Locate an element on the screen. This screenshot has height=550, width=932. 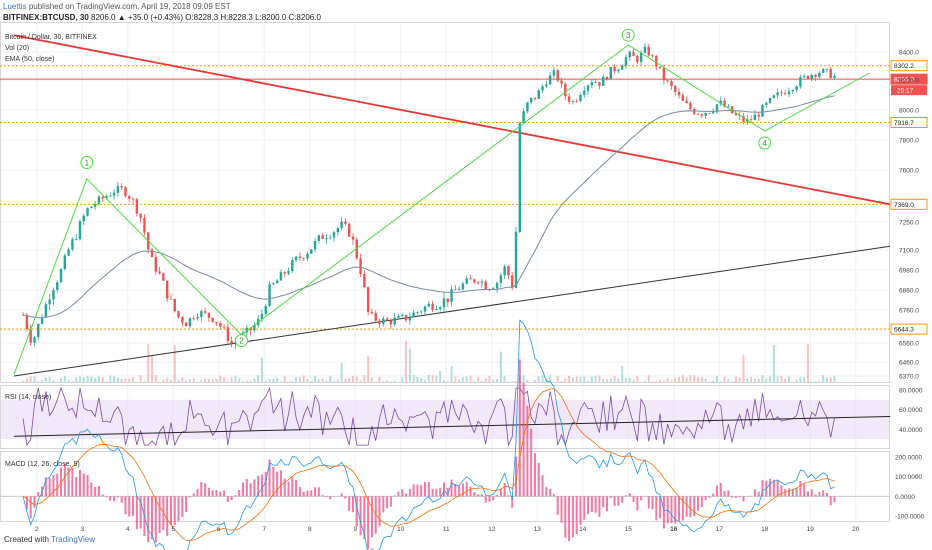
level-tag: 8302.2 is located at coordinates (904, 66).